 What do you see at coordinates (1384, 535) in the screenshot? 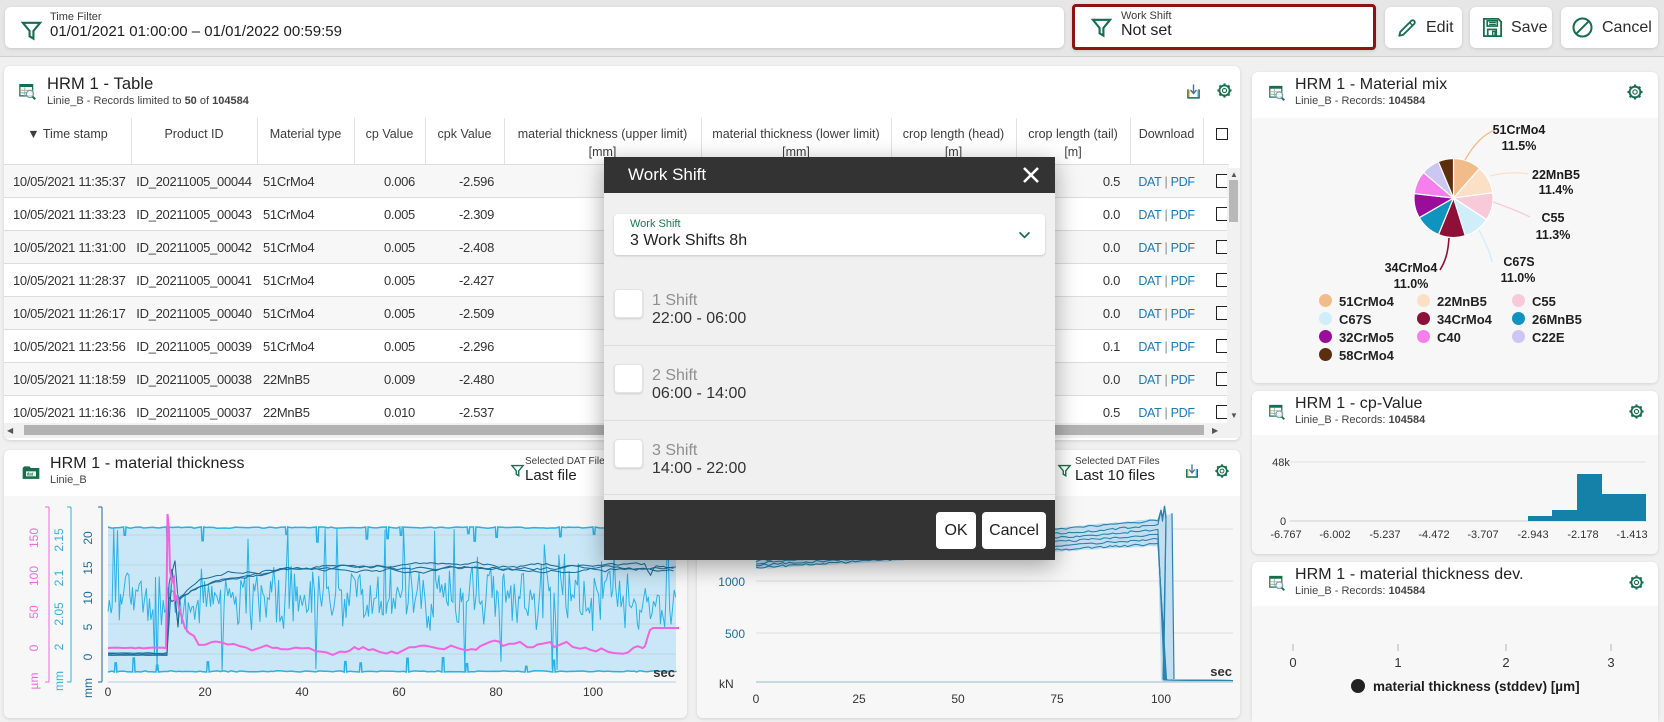
I see `svg-text: -5.237` at bounding box center [1384, 535].